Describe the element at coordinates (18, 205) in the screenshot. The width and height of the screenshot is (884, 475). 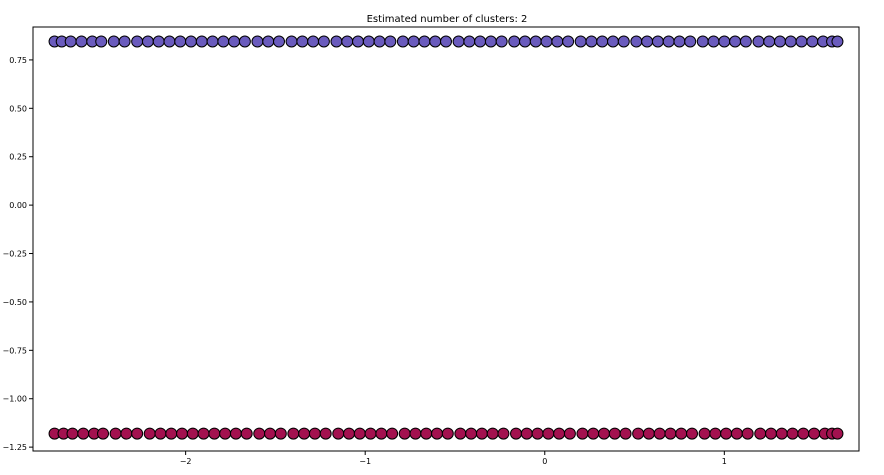
I see `y-tick-label: 0.00` at that location.